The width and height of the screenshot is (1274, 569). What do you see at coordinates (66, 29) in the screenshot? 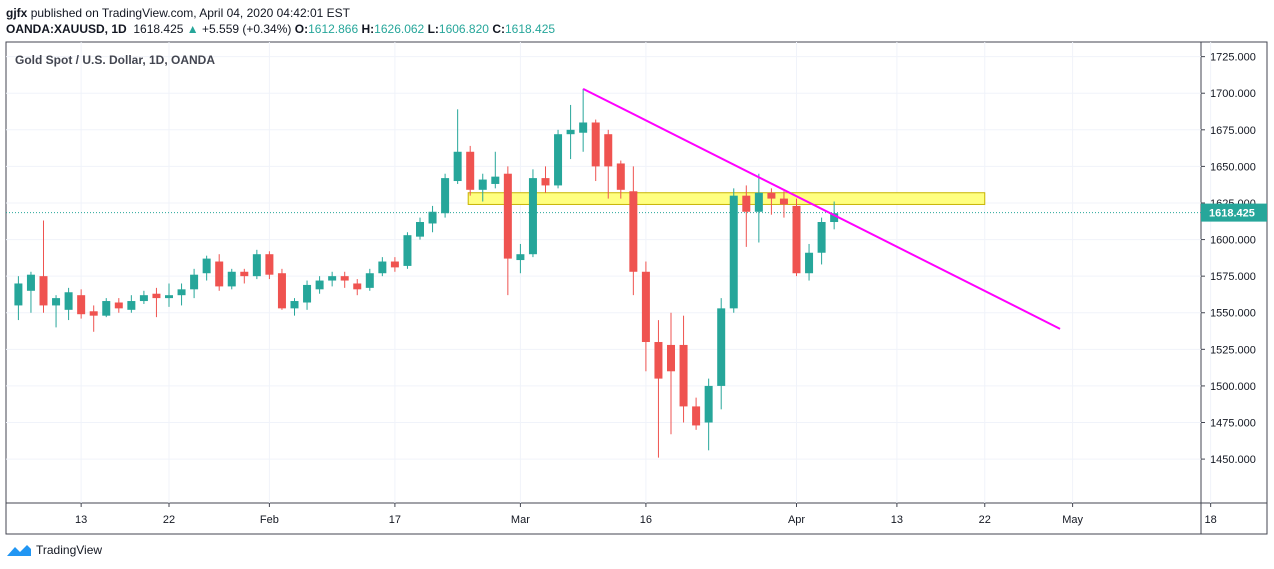
I see `symbol-label: OANDA:XAUUSD, 1D` at bounding box center [66, 29].